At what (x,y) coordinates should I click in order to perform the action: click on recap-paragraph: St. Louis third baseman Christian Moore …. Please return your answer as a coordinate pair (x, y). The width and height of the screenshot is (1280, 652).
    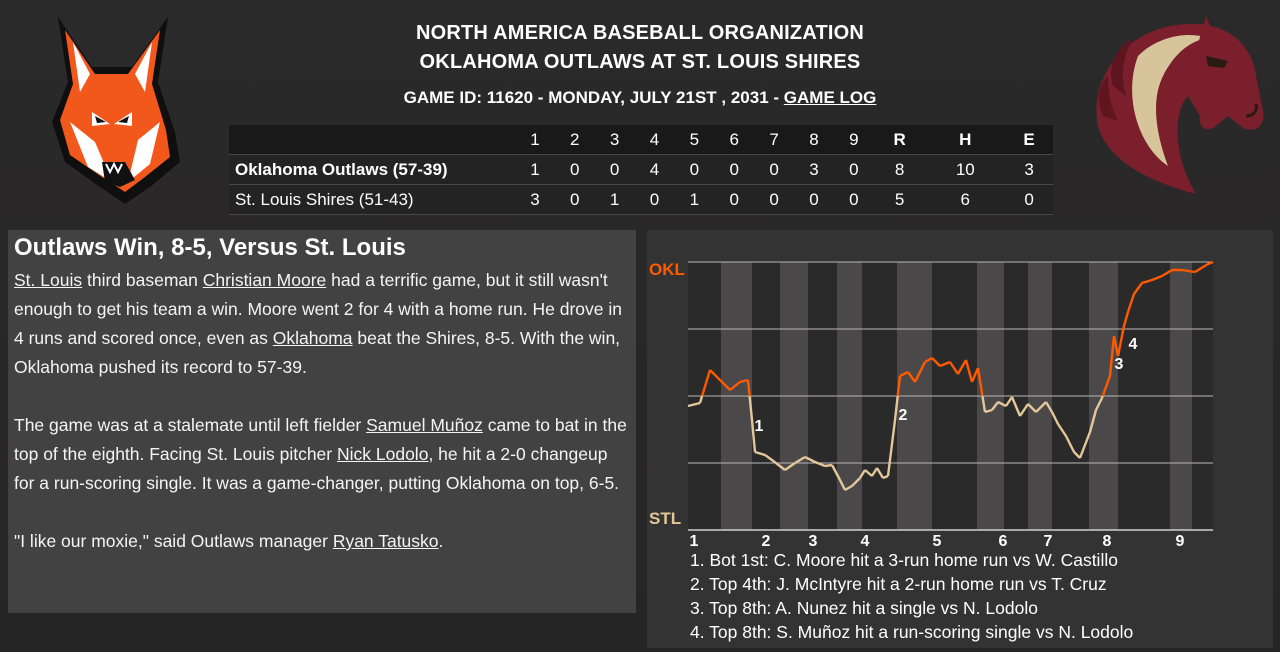
    Looking at the image, I should click on (322, 324).